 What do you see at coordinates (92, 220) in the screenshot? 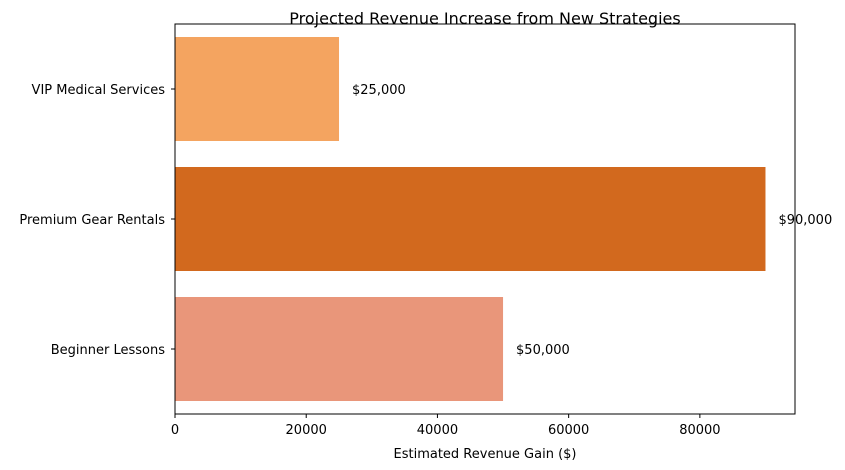
I see `y-tick-label-premium-gear-rentals: Premium Gear Rentals` at bounding box center [92, 220].